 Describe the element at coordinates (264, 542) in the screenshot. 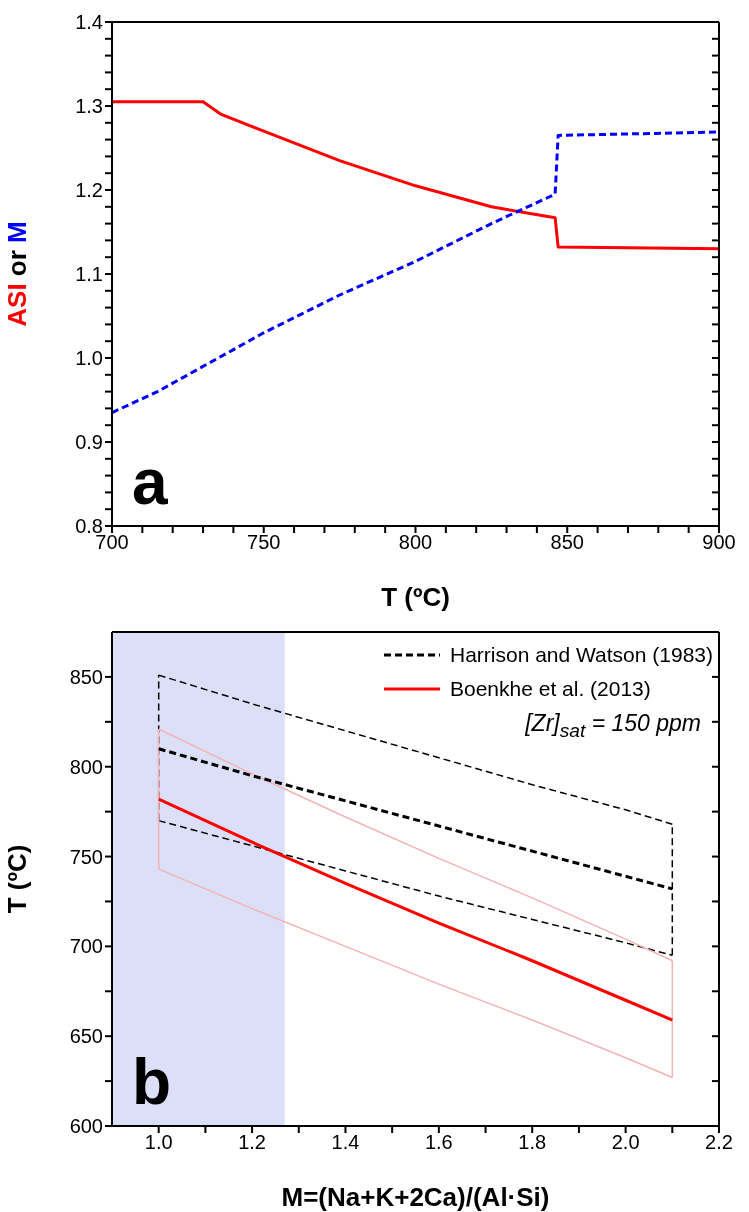

I see `x-tick-label: 750` at that location.